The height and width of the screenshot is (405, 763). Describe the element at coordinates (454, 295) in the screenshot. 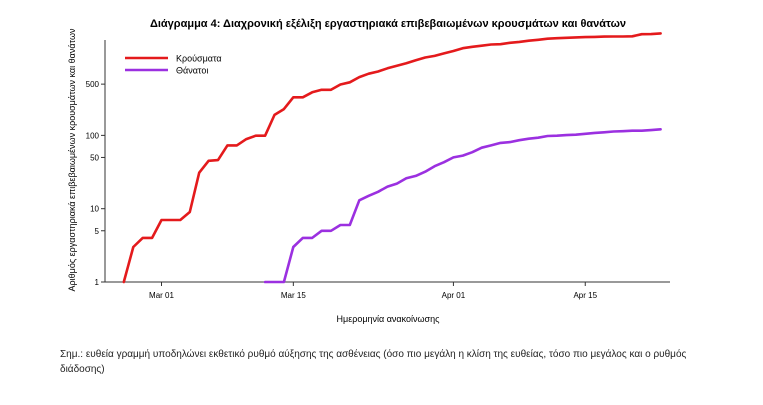

I see `x-tick-label: Apr 01` at that location.